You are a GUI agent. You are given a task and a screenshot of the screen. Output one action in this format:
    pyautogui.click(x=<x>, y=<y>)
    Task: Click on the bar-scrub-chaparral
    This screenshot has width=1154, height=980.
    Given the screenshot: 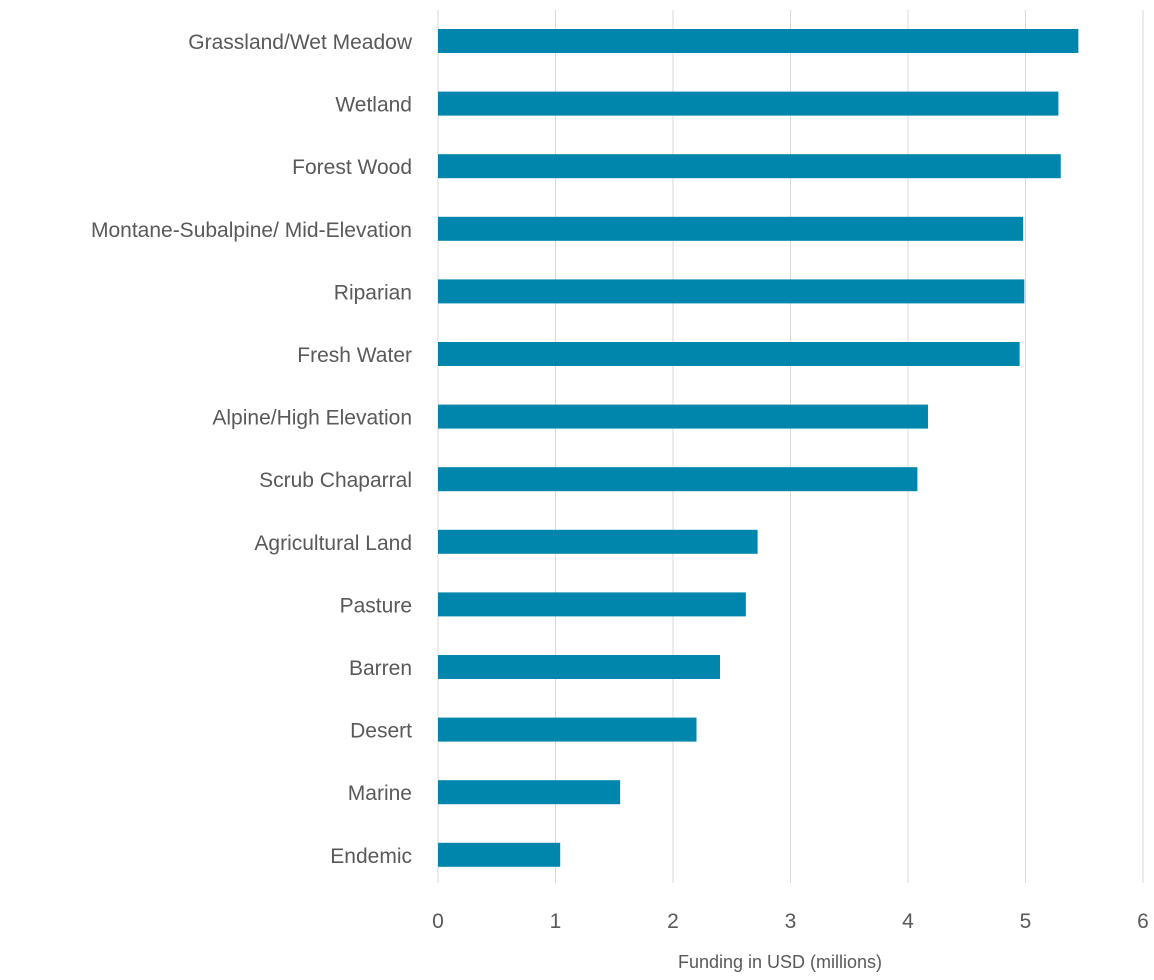 What is the action you would take?
    pyautogui.click(x=678, y=479)
    